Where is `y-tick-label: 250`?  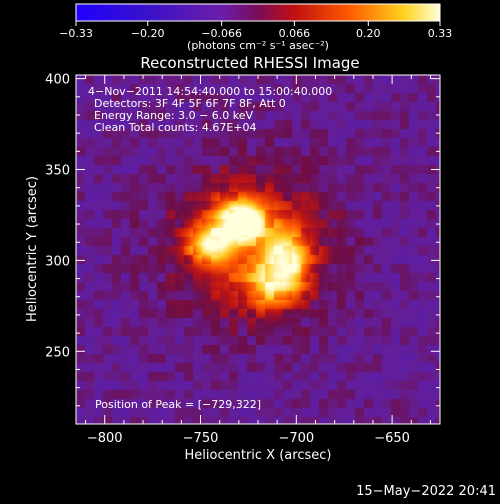 y-tick-label: 250 is located at coordinates (57, 352).